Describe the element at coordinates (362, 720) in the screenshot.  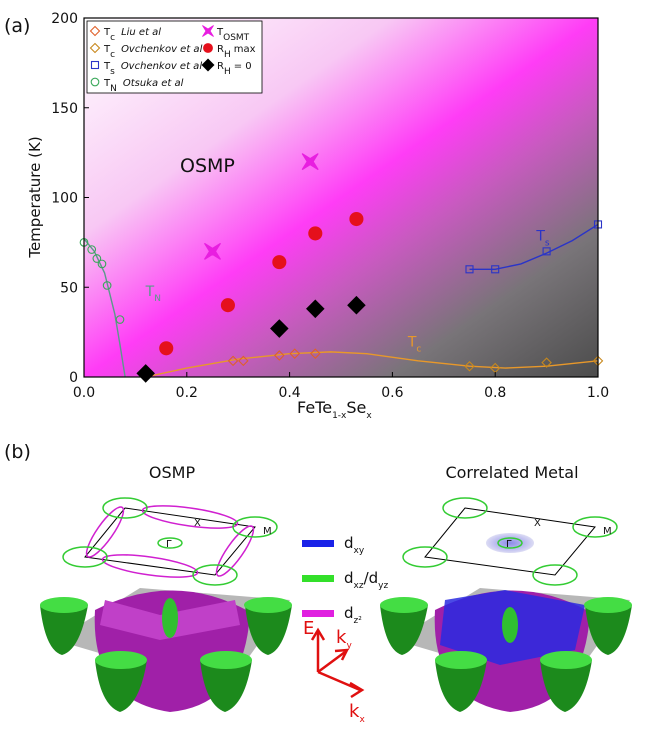
I see `axis-kx-part: x` at that location.